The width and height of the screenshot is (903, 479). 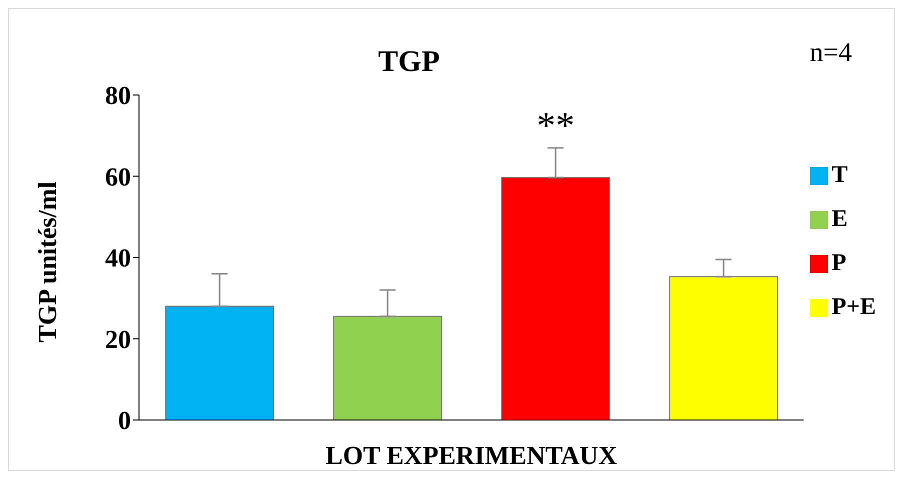 What do you see at coordinates (118, 258) in the screenshot?
I see `y-tick-label: 40` at bounding box center [118, 258].